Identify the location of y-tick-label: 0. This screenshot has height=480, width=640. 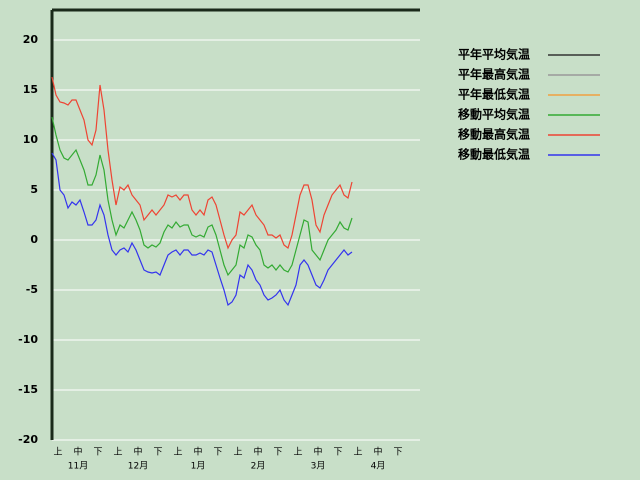
(34, 239).